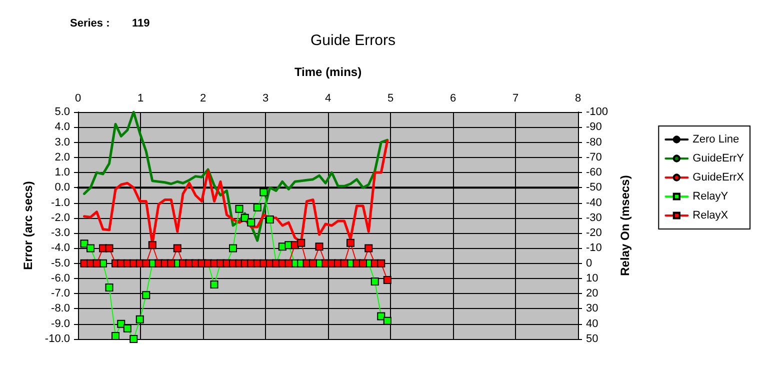 The width and height of the screenshot is (760, 367). I want to click on y-axis-title: Error (arc secs), so click(28, 225).